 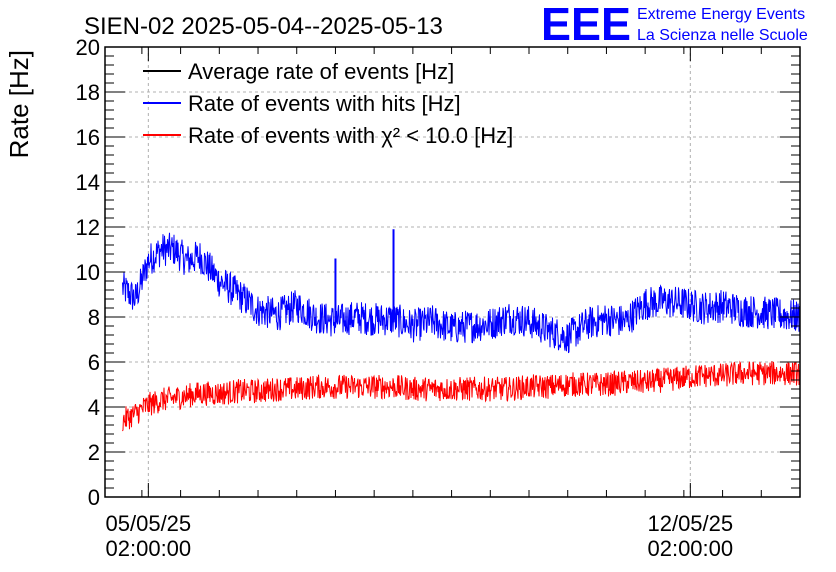 I want to click on logo-line-1: Extreme Energy Events, so click(x=721, y=14).